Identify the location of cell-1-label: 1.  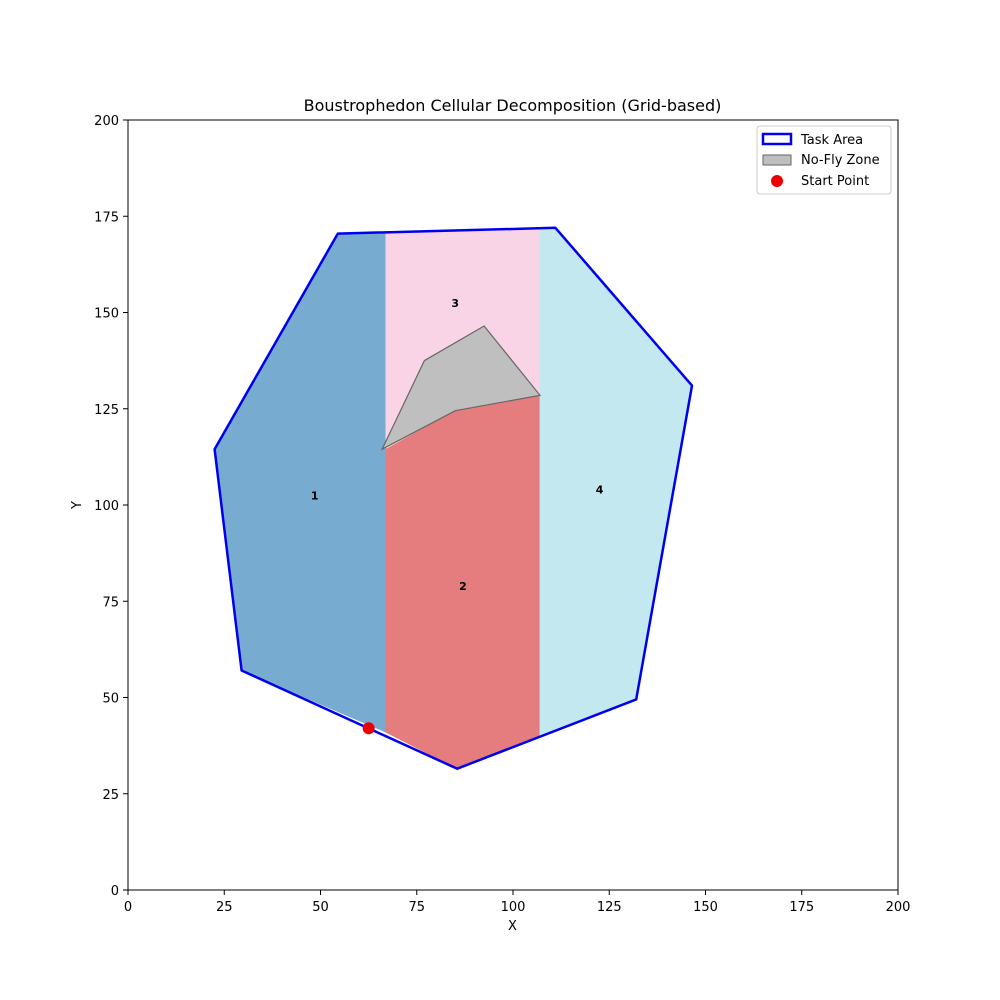
(315, 495).